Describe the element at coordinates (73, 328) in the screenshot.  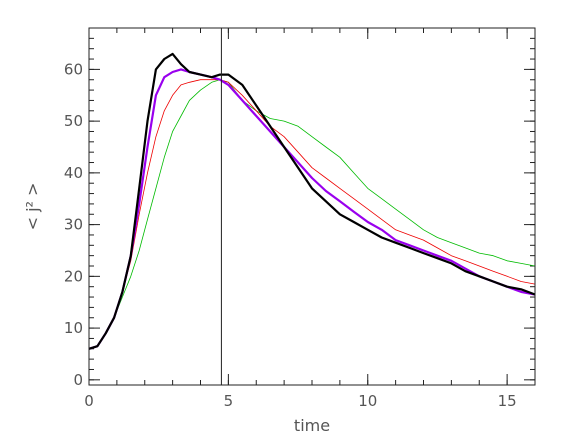
I see `y-tick-label: 10` at that location.